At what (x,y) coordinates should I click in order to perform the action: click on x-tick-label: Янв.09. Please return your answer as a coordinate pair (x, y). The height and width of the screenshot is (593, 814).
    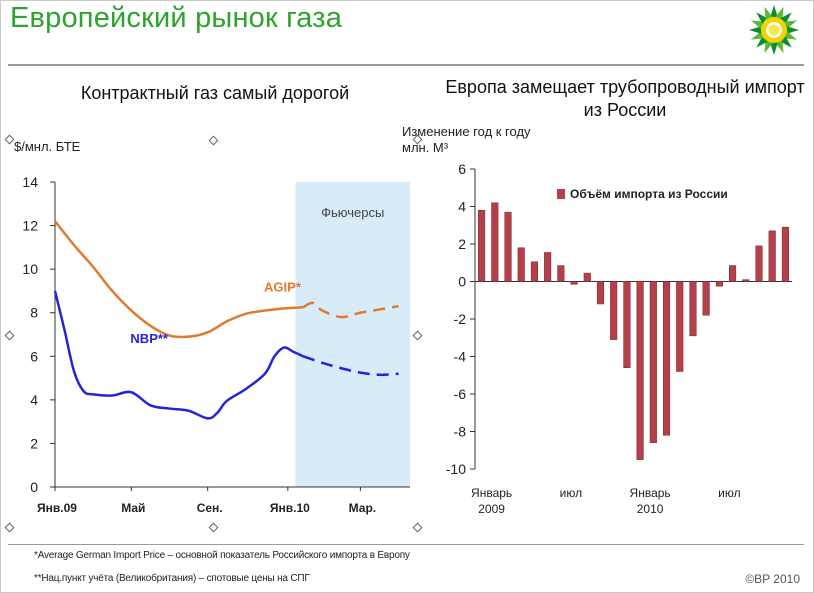
    Looking at the image, I should click on (57, 508).